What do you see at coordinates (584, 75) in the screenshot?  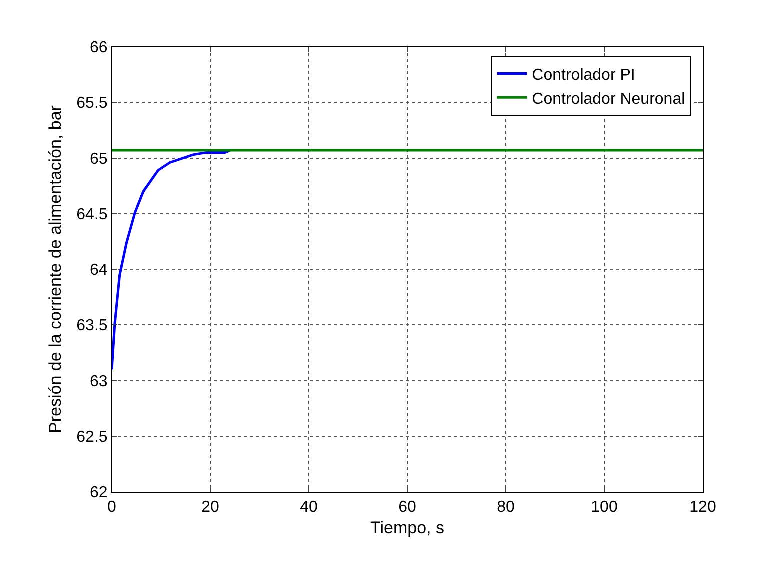 I see `legend-label: Controlador PI` at bounding box center [584, 75].